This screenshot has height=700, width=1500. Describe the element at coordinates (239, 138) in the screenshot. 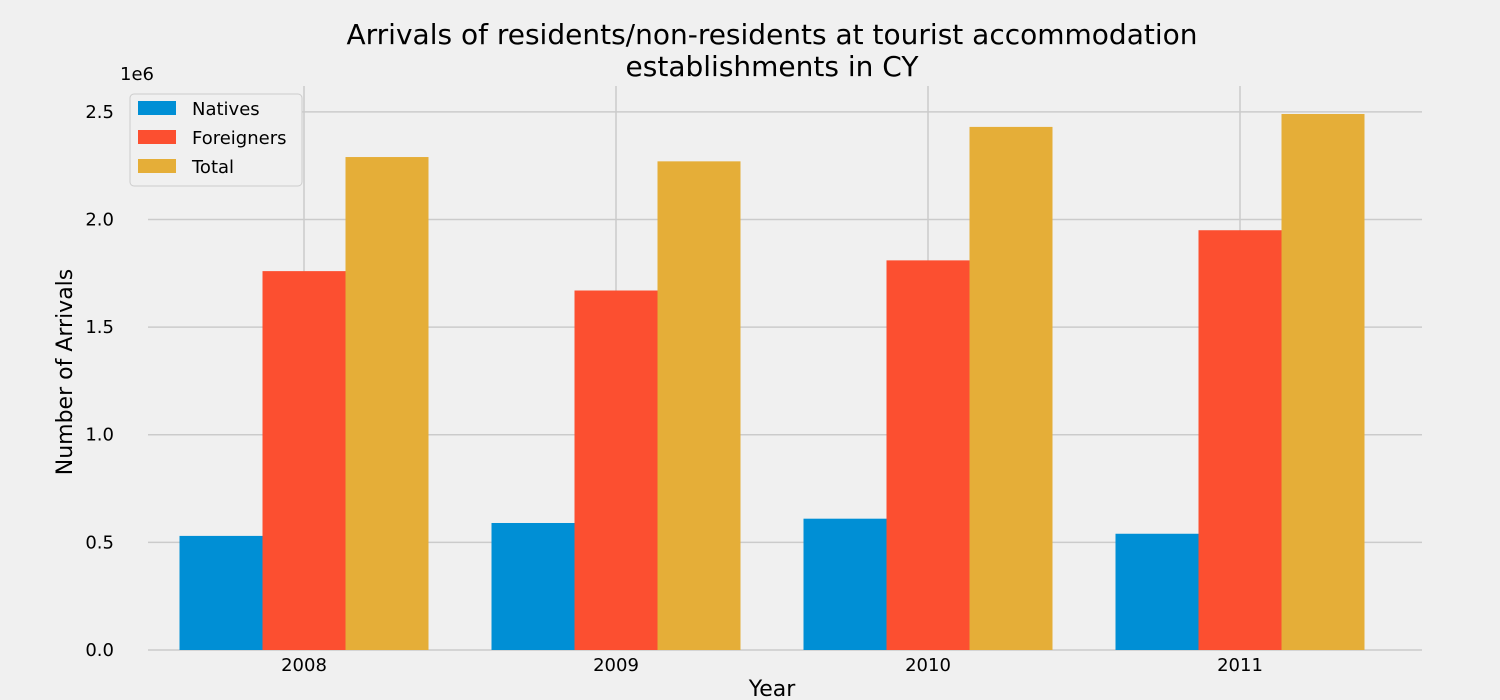

I see `legend-entry: Foreigners` at that location.